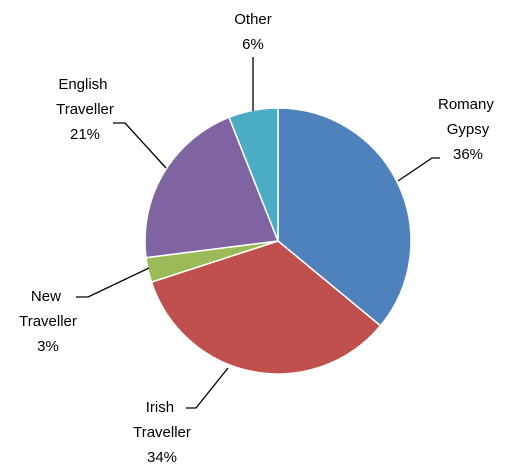 The image size is (510, 468). Describe the element at coordinates (253, 44) in the screenshot. I see `slice-value-label: 6%` at that location.